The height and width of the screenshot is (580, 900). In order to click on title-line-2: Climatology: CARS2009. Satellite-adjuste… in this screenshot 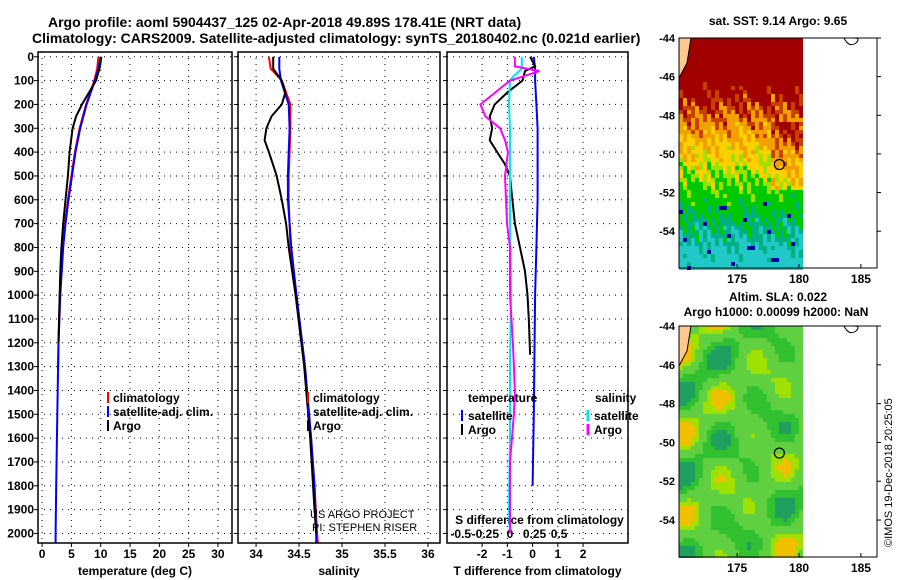, I will do `click(336, 38)`.